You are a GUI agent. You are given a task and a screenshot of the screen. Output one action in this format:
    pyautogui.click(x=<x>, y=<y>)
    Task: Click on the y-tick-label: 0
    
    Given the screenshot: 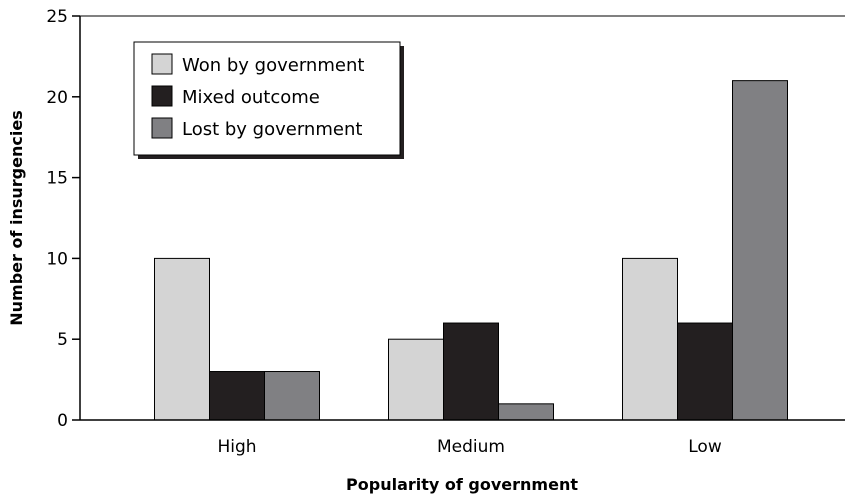 What is the action you would take?
    pyautogui.click(x=62, y=421)
    